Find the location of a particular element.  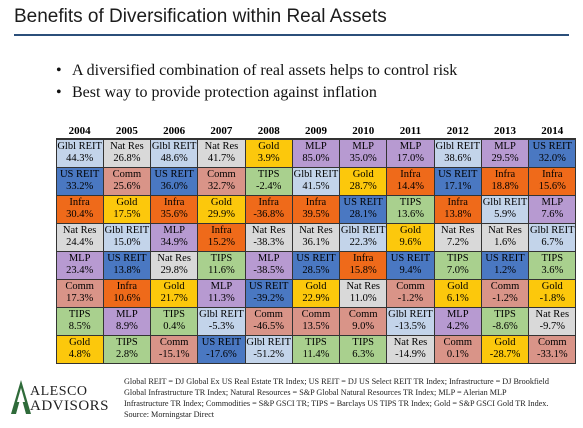

asset-return-cell: Infra 35.6% is located at coordinates (174, 209).